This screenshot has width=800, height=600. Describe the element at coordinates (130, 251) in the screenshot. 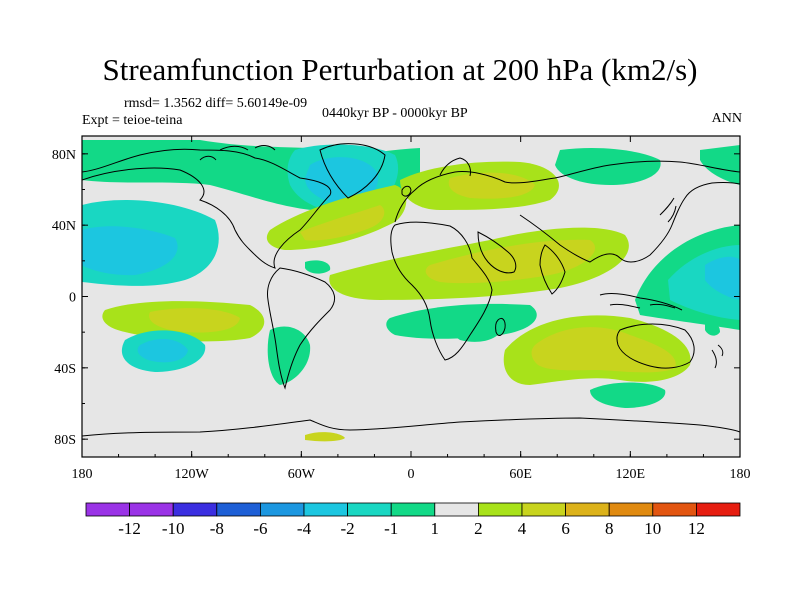

I see `pacific-low-inner` at that location.